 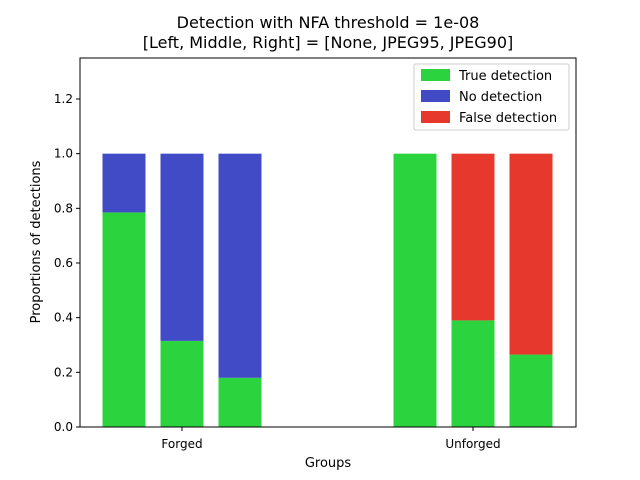 I want to click on y-tick-label: 1.2, so click(x=63, y=99).